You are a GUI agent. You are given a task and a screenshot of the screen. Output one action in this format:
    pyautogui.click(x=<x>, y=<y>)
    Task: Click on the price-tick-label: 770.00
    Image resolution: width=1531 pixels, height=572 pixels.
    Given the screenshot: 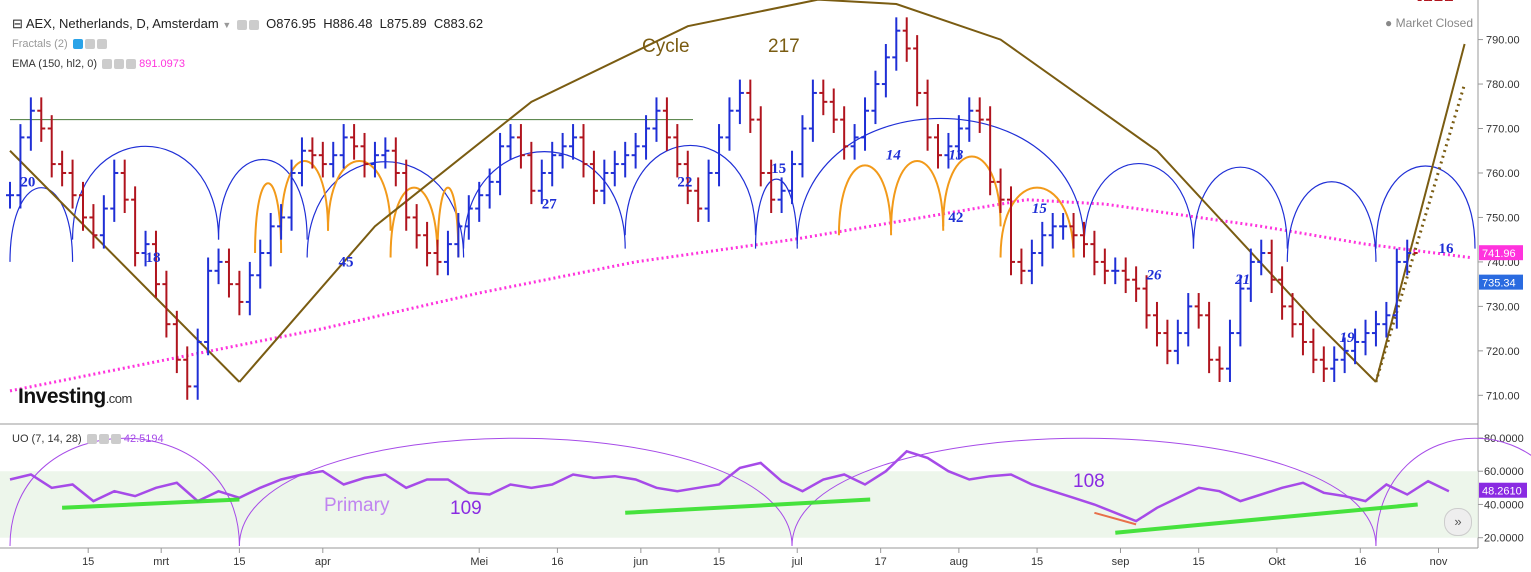 What is the action you would take?
    pyautogui.click(x=1503, y=130)
    